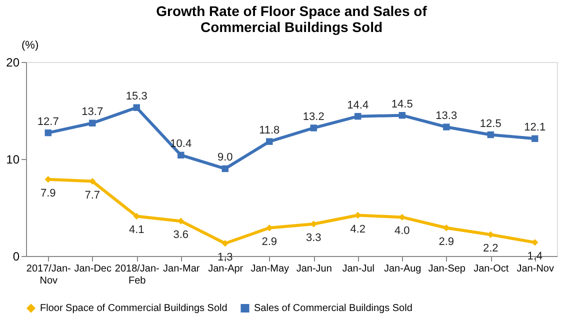 Image resolution: width=562 pixels, height=320 pixels. I want to click on y-tick-label: 10, so click(13, 159).